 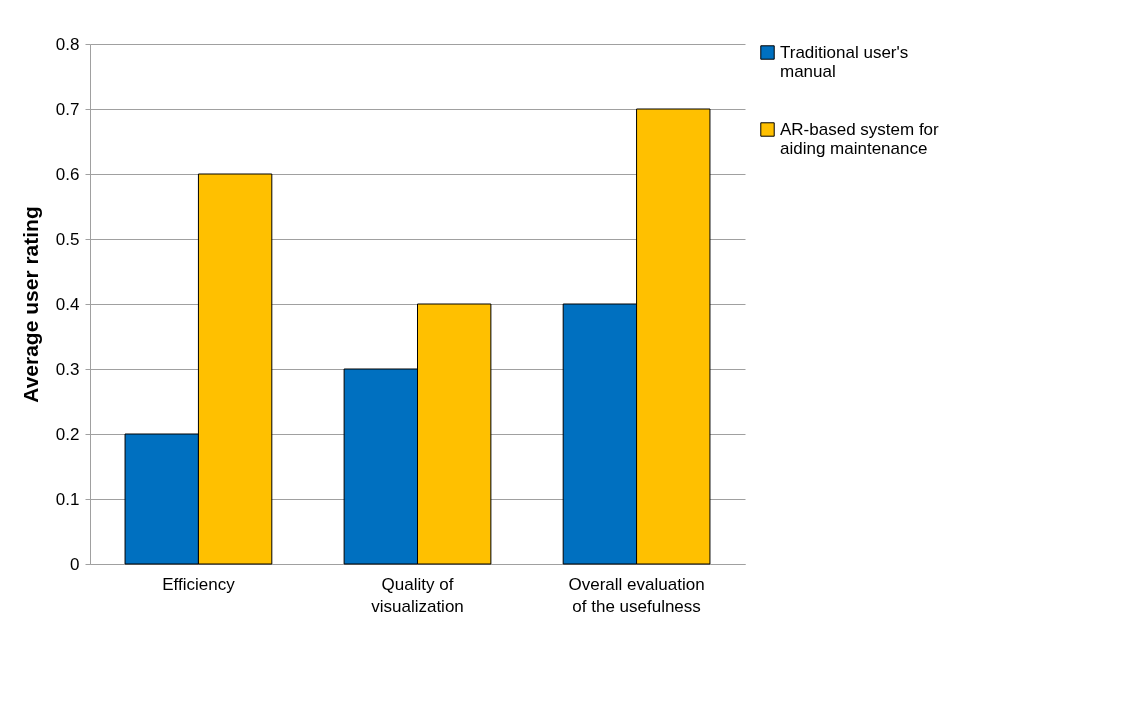 I want to click on legend-label: Traditional user's manual, so click(x=844, y=61).